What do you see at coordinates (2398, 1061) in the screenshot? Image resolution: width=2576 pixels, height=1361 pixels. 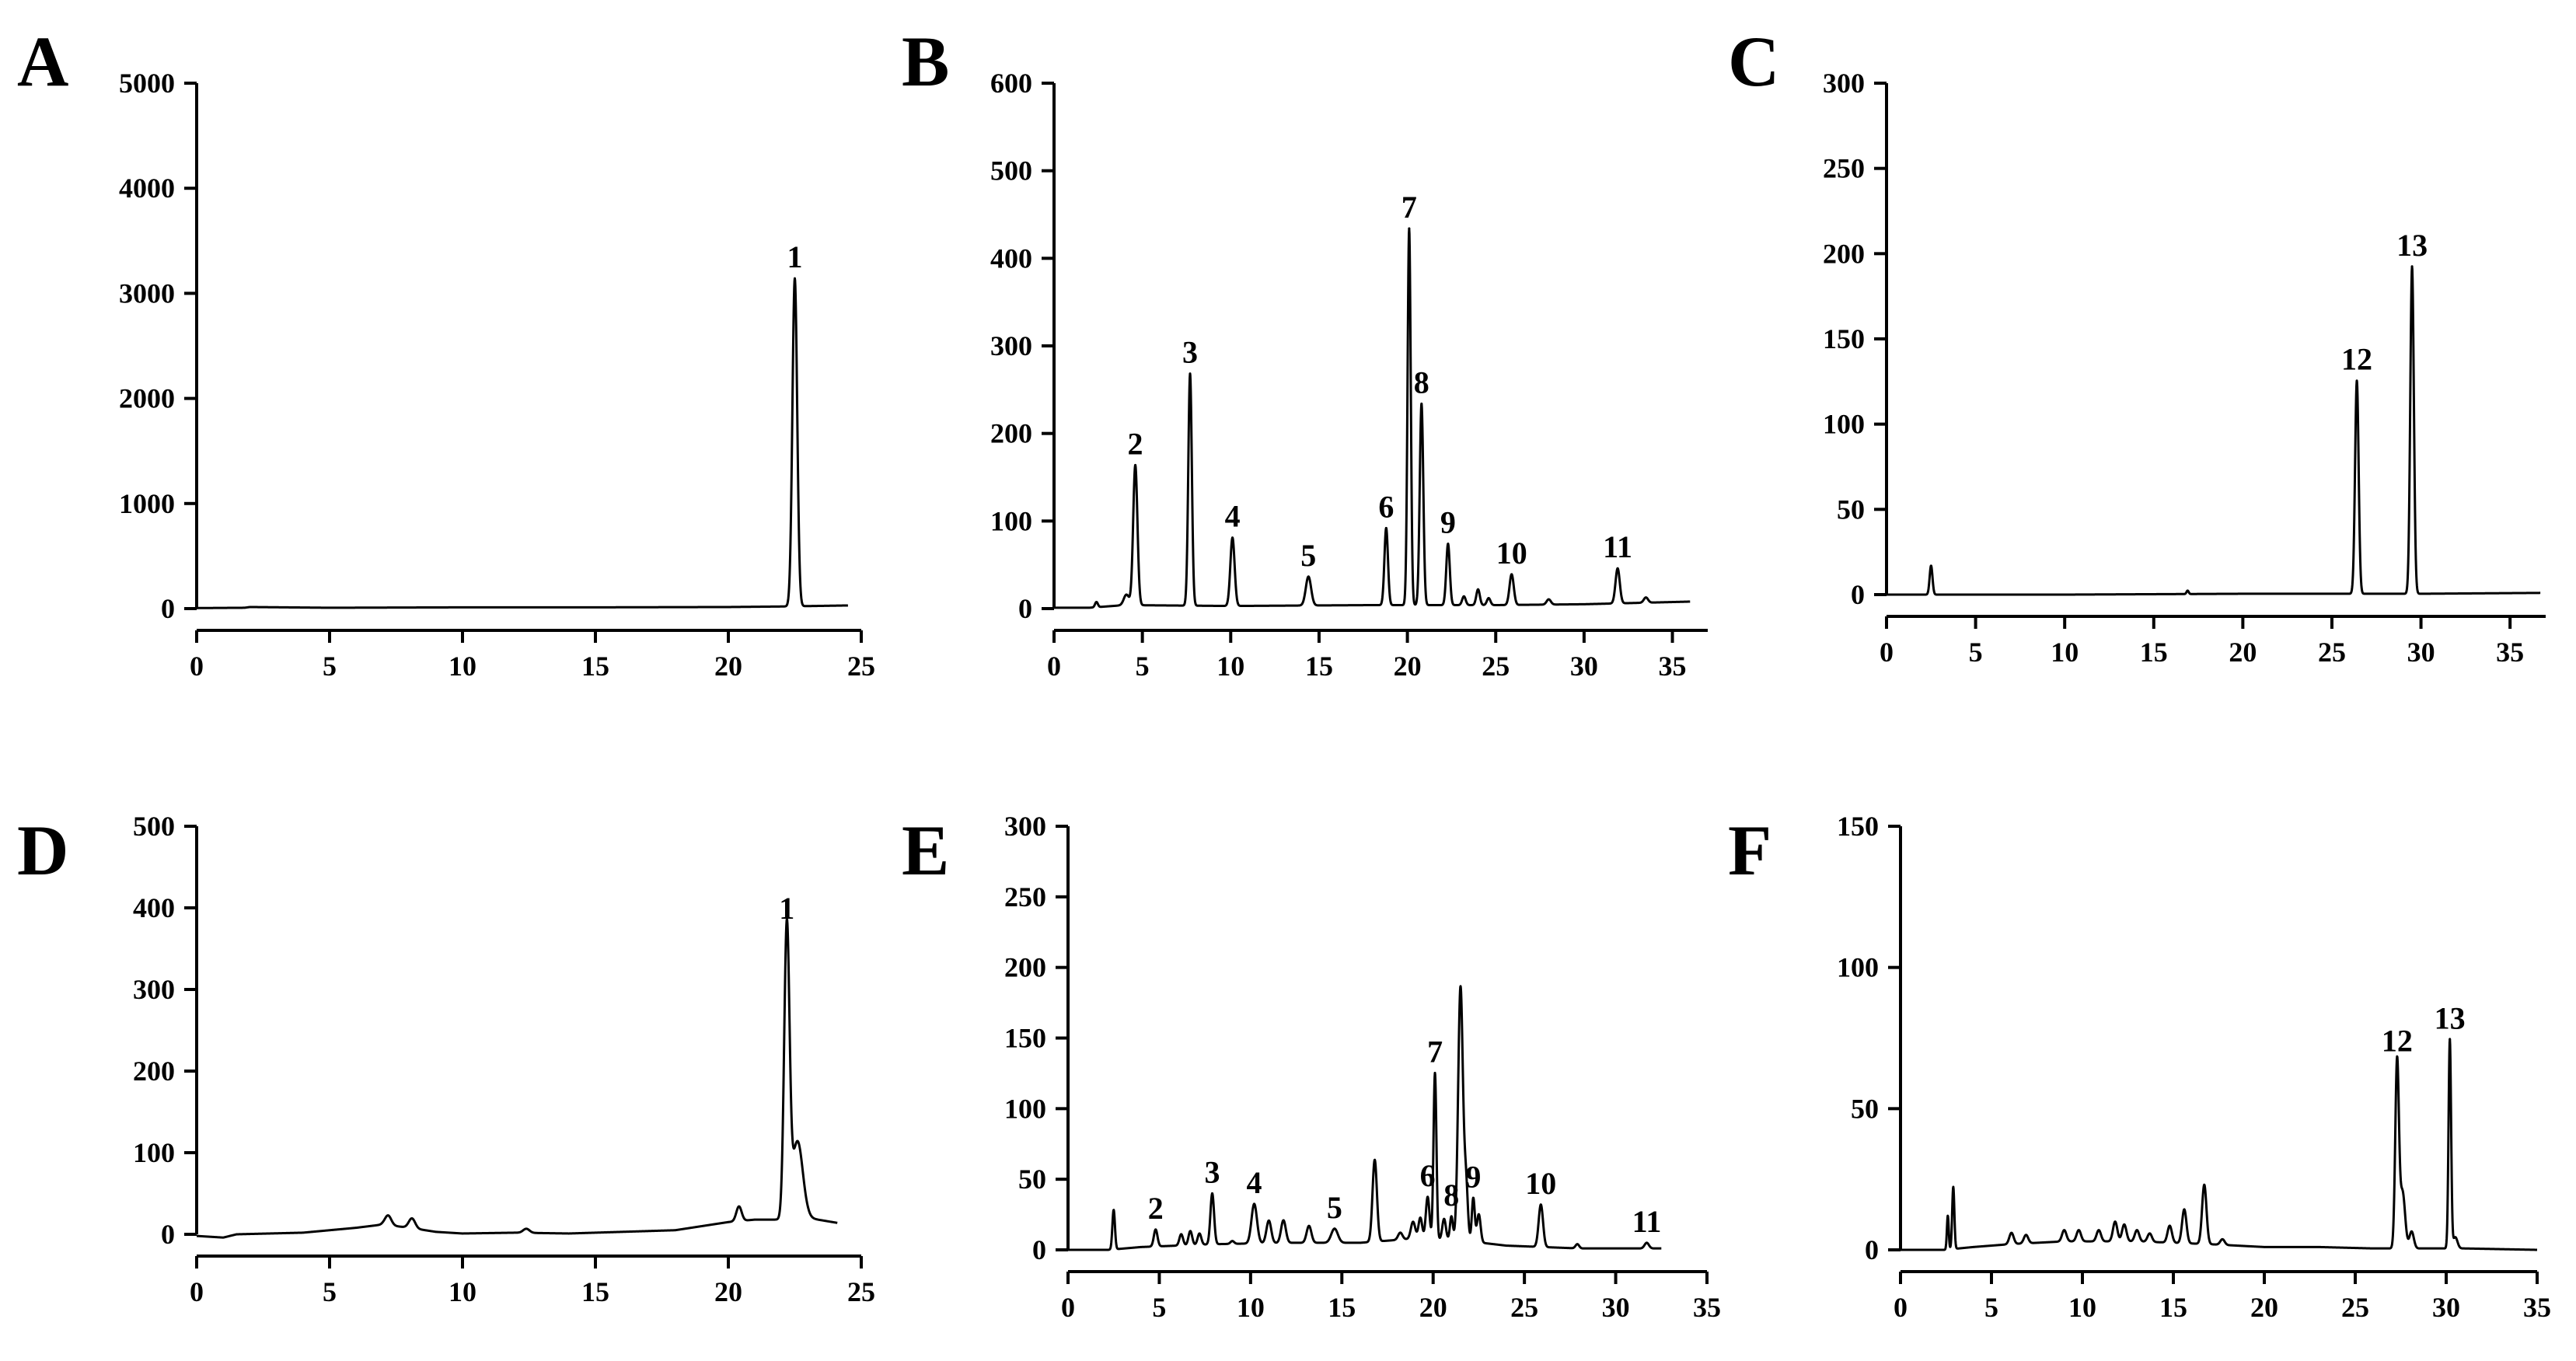 I see `peak-12-apex` at bounding box center [2398, 1061].